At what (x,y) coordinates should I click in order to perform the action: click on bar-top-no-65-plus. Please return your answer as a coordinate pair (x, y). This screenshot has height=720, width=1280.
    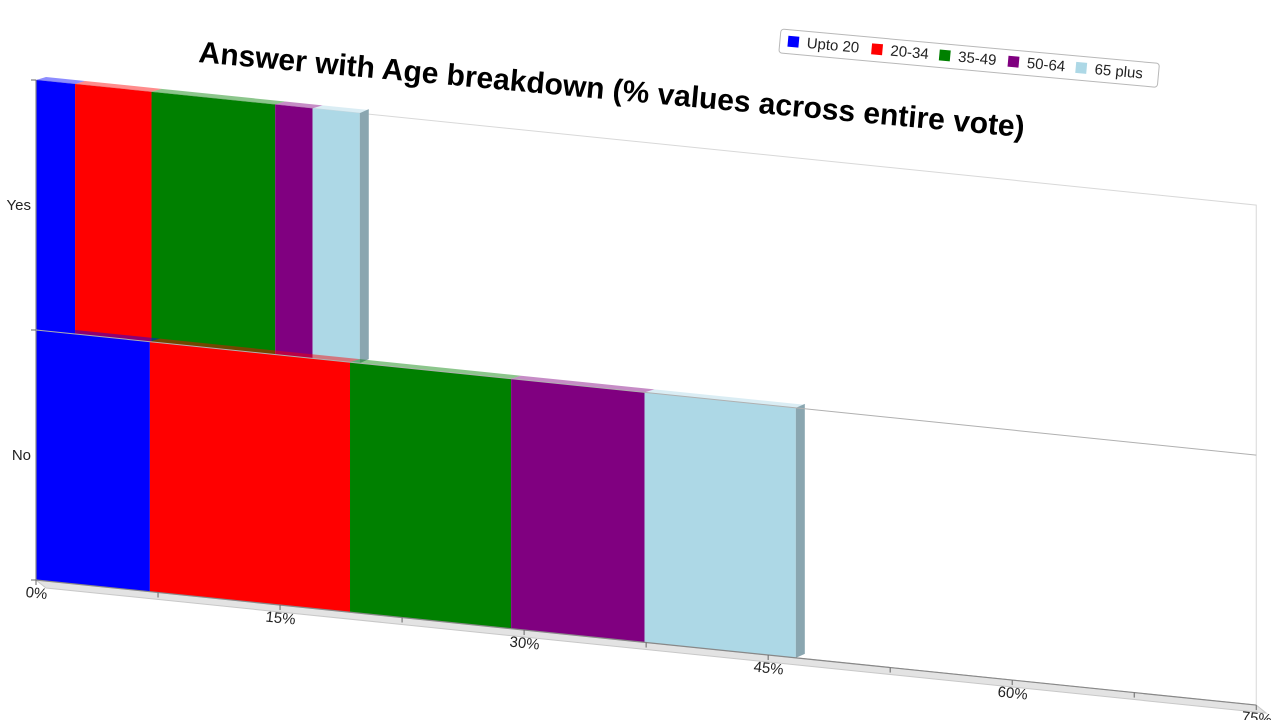
    Looking at the image, I should click on (725, 398).